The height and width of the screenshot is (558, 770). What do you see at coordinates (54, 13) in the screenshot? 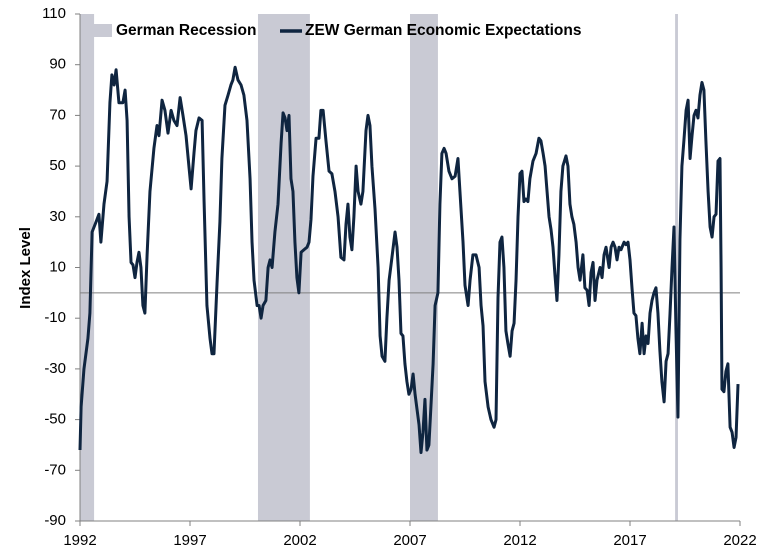
I see `y-tick-label: 110` at bounding box center [54, 13].